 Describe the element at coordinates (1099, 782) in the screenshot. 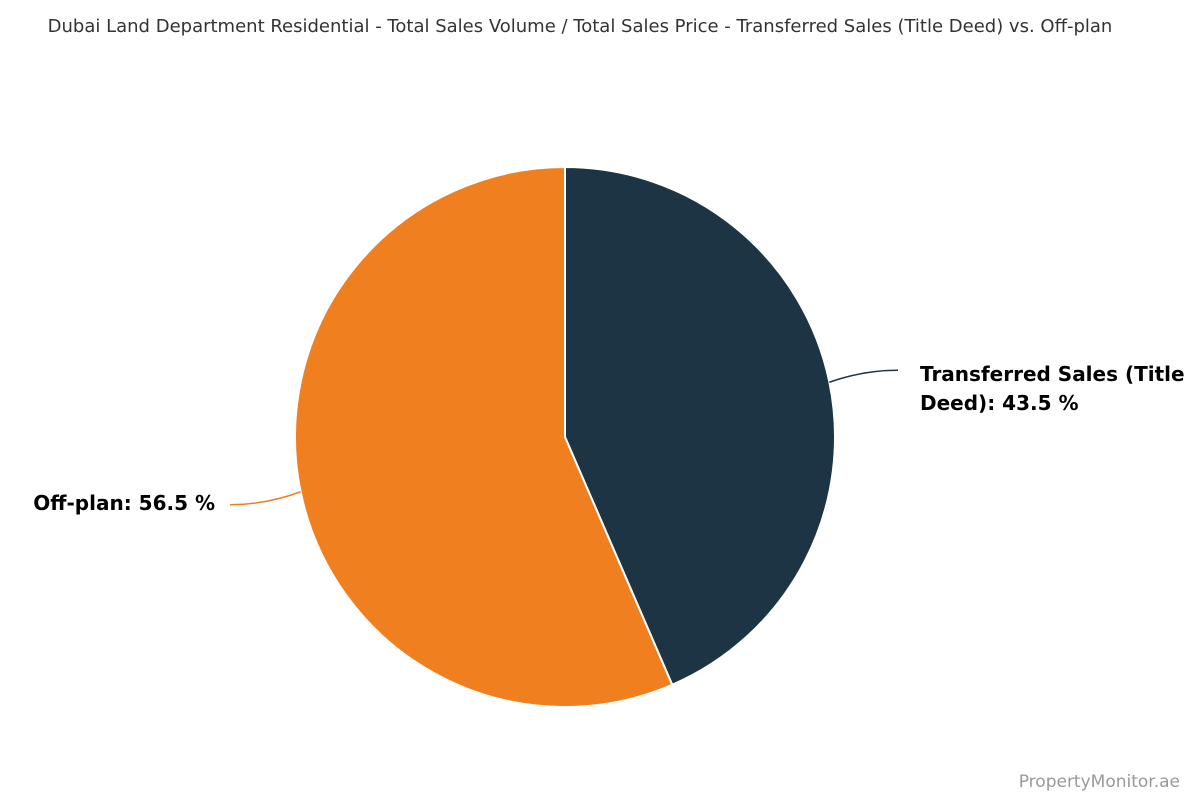

I see `source-credit: PropertyMonitor.ae` at that location.